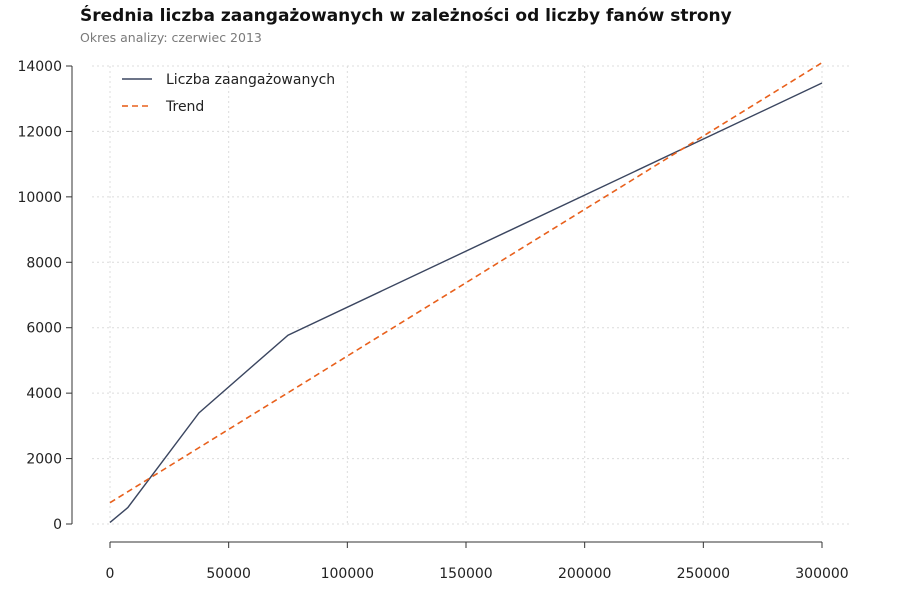 This screenshot has height=600, width=900. What do you see at coordinates (44, 394) in the screenshot?
I see `y-tick-label: 4000` at bounding box center [44, 394].